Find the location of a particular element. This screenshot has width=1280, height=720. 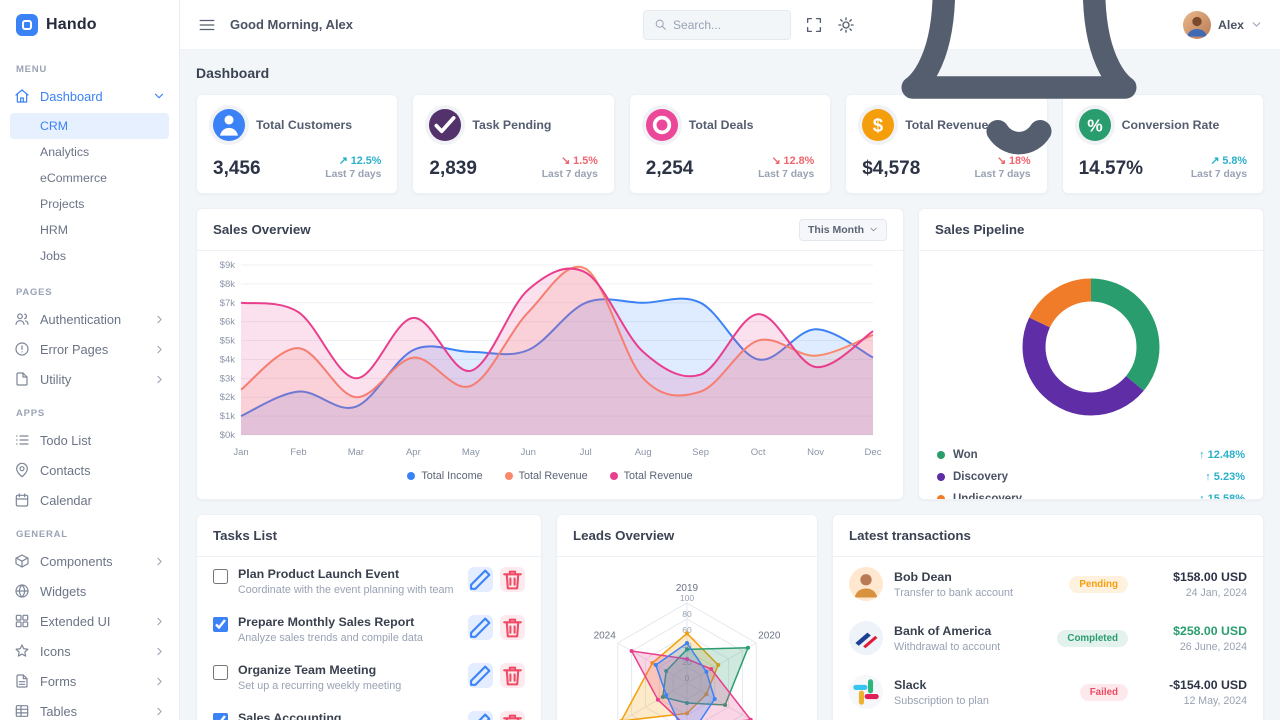

stat-value: 2,839 is located at coordinates (453, 168).